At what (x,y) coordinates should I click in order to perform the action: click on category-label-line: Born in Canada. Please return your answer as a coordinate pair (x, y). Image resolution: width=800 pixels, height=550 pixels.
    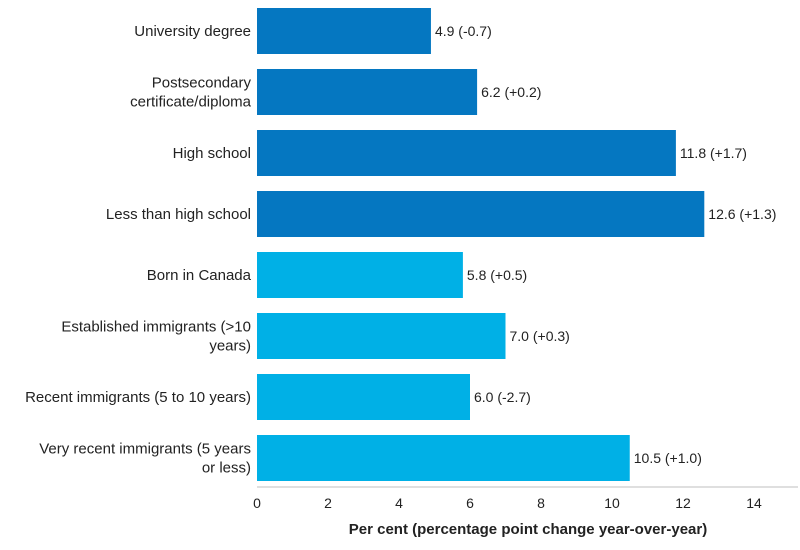
    Looking at the image, I should click on (199, 275).